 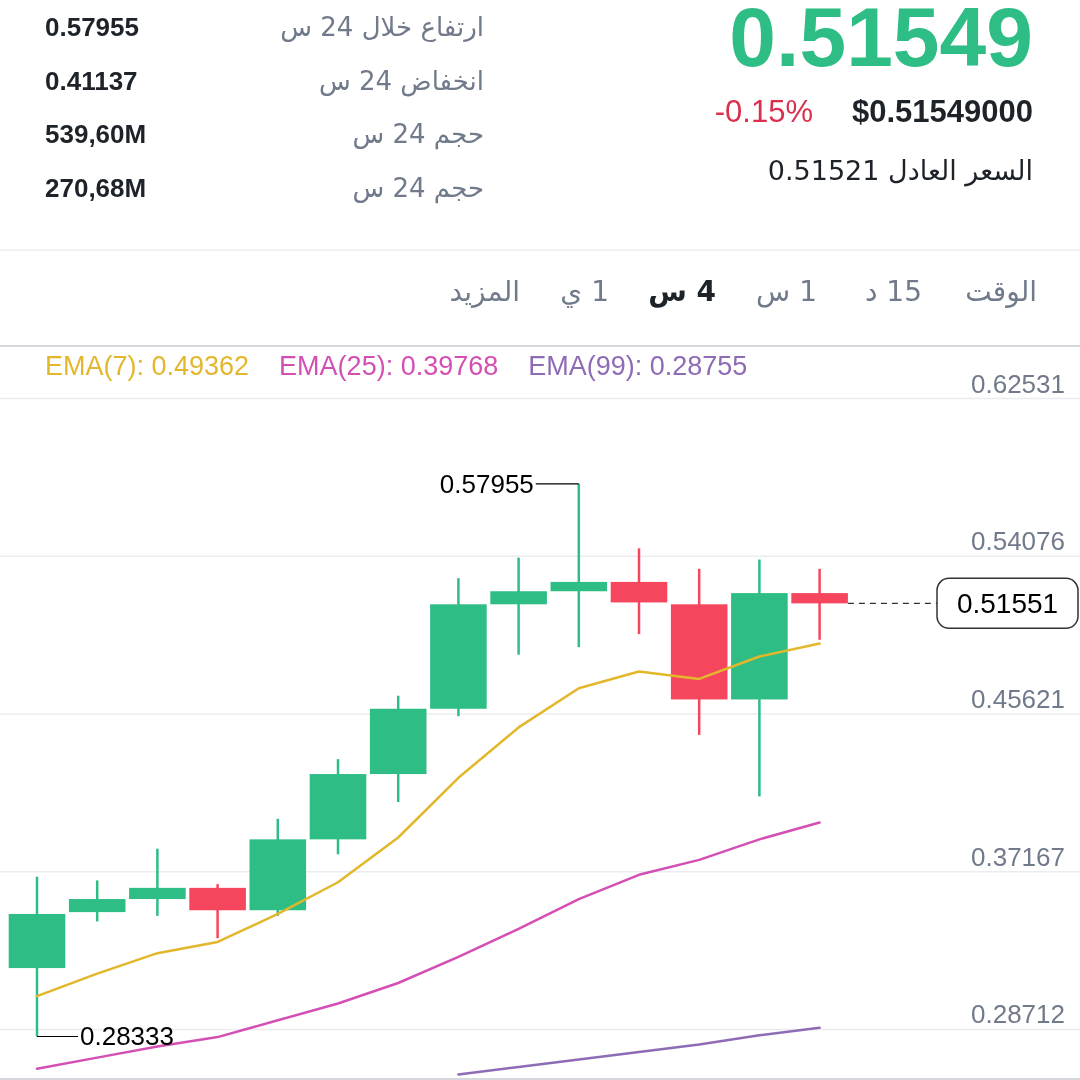 What do you see at coordinates (942, 111) in the screenshot?
I see `text: $0.51549000` at bounding box center [942, 111].